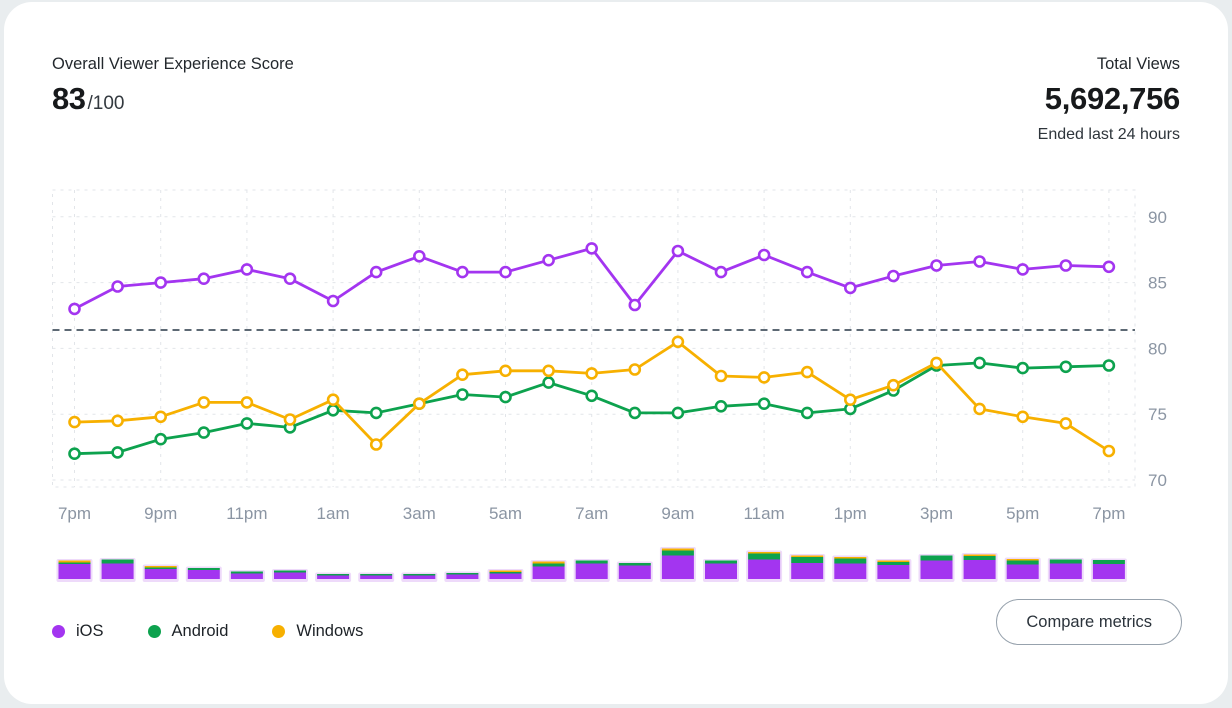 The image size is (1232, 708). Describe the element at coordinates (154, 631) in the screenshot. I see `android-dot-icon` at that location.